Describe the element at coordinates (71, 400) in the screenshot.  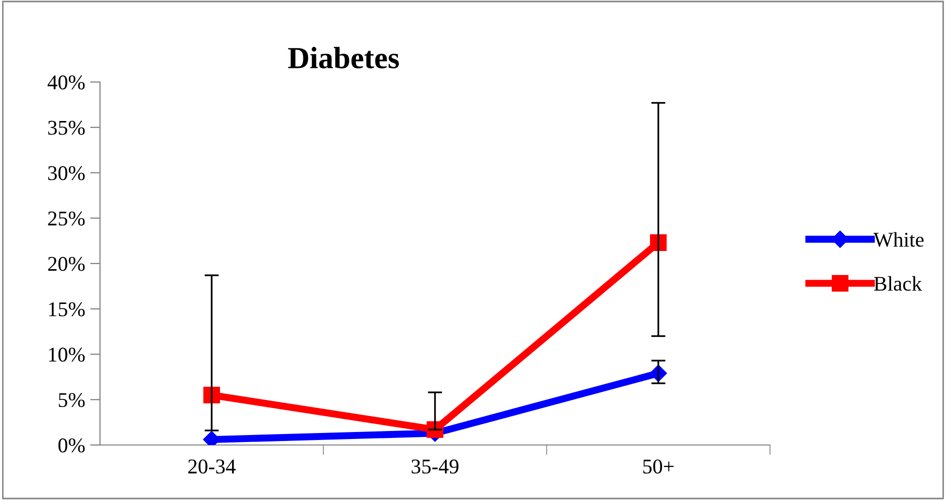
I see `y-tick-label: 5%` at that location.